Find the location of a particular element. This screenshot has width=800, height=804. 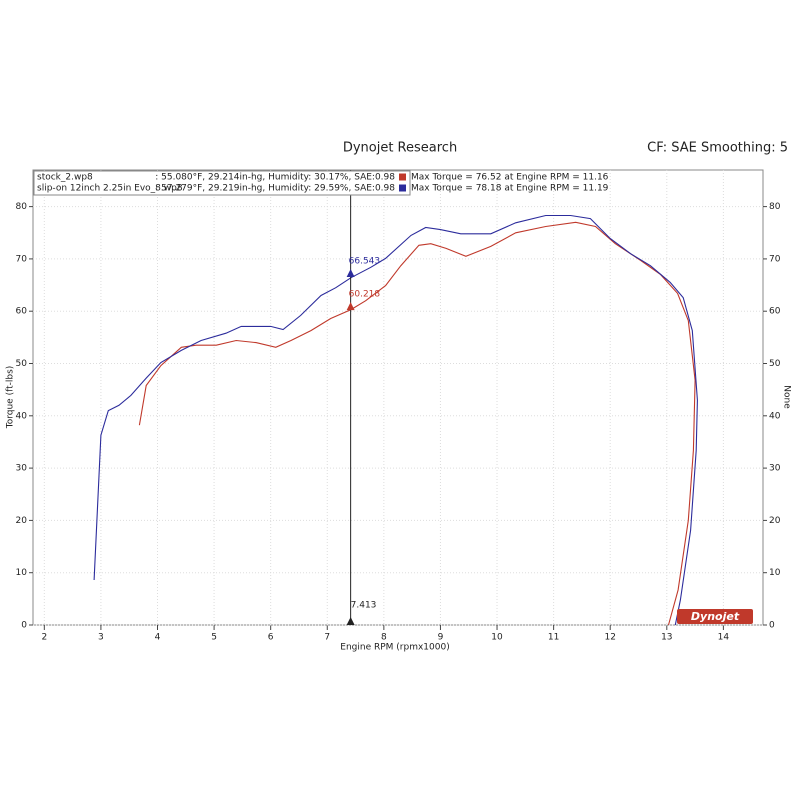

chart-subtitle: CF: SAE Smoothing: 5 is located at coordinates (717, 148).